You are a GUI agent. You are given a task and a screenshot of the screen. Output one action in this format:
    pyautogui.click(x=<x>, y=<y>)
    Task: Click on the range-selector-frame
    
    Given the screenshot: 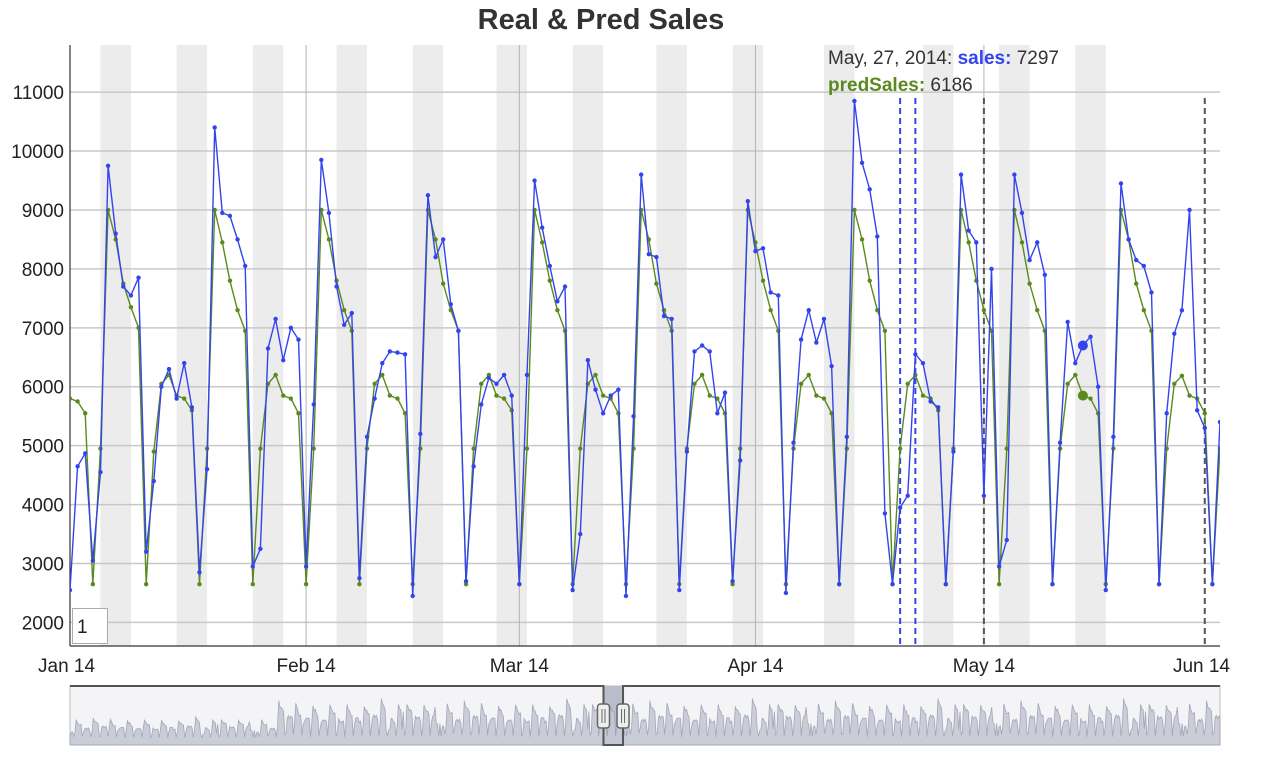 What is the action you would take?
    pyautogui.click(x=645, y=715)
    